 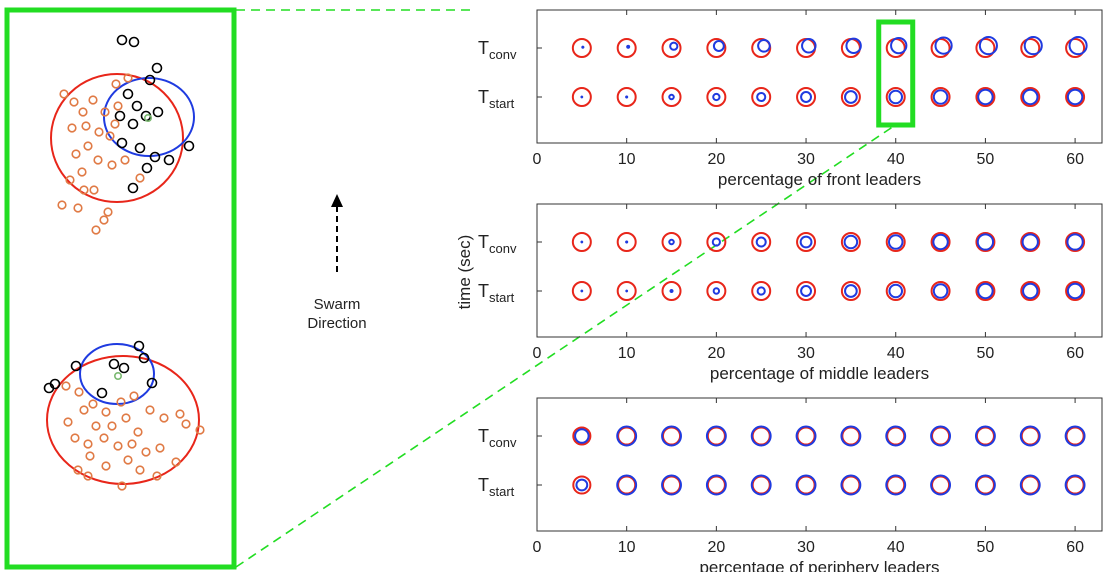 I want to click on x-tick-label: 50, so click(x=986, y=353).